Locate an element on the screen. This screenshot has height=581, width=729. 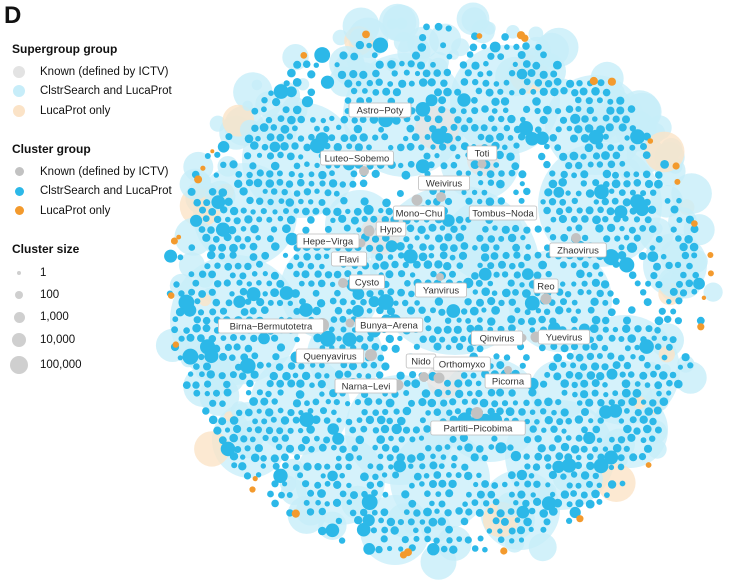
supergroup-label: Astro−Poty is located at coordinates (380, 110).